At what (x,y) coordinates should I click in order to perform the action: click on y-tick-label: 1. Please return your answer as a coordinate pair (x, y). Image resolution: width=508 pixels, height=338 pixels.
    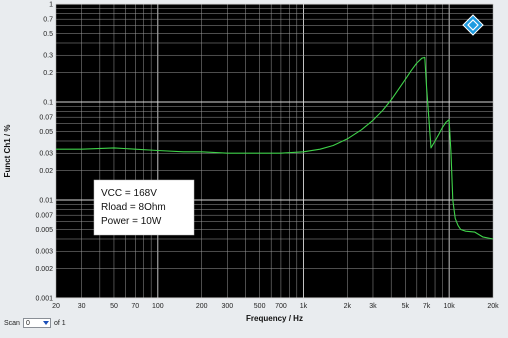
    Looking at the image, I should click on (51, 5).